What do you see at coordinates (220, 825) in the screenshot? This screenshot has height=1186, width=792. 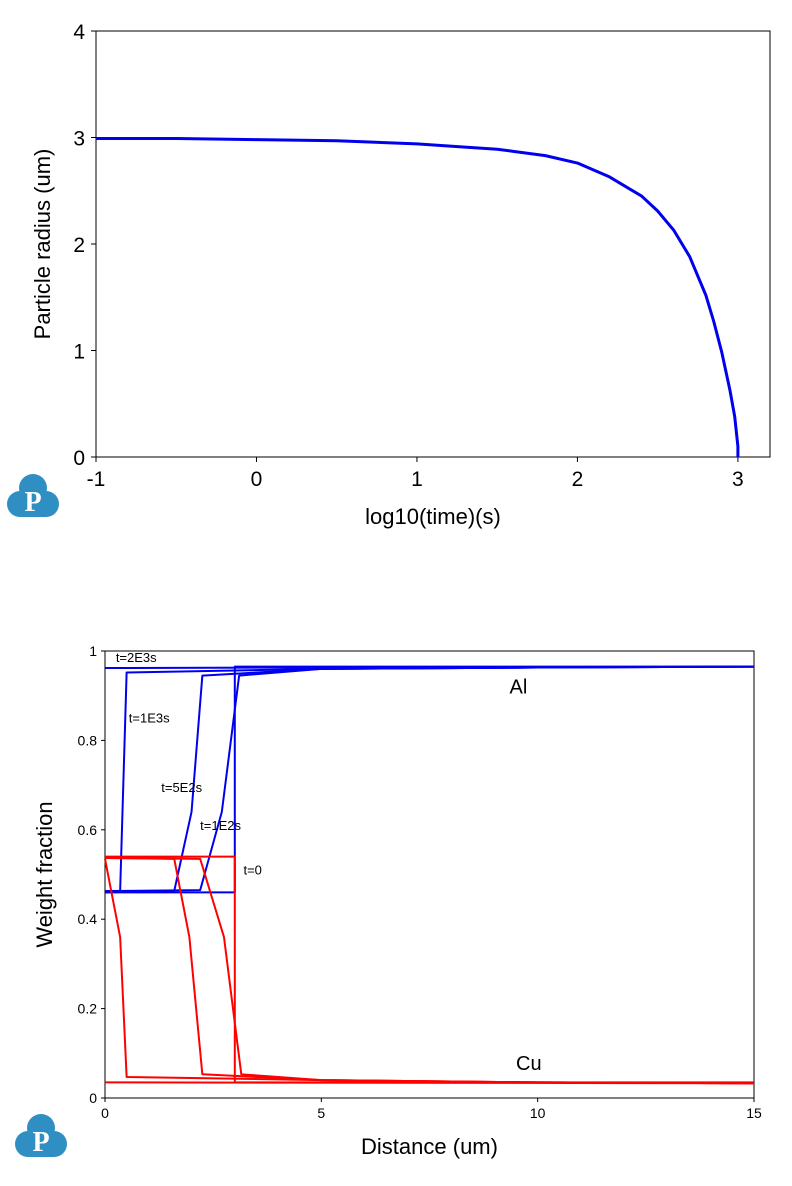 I see `annotation-label: t=1E2s` at bounding box center [220, 825].